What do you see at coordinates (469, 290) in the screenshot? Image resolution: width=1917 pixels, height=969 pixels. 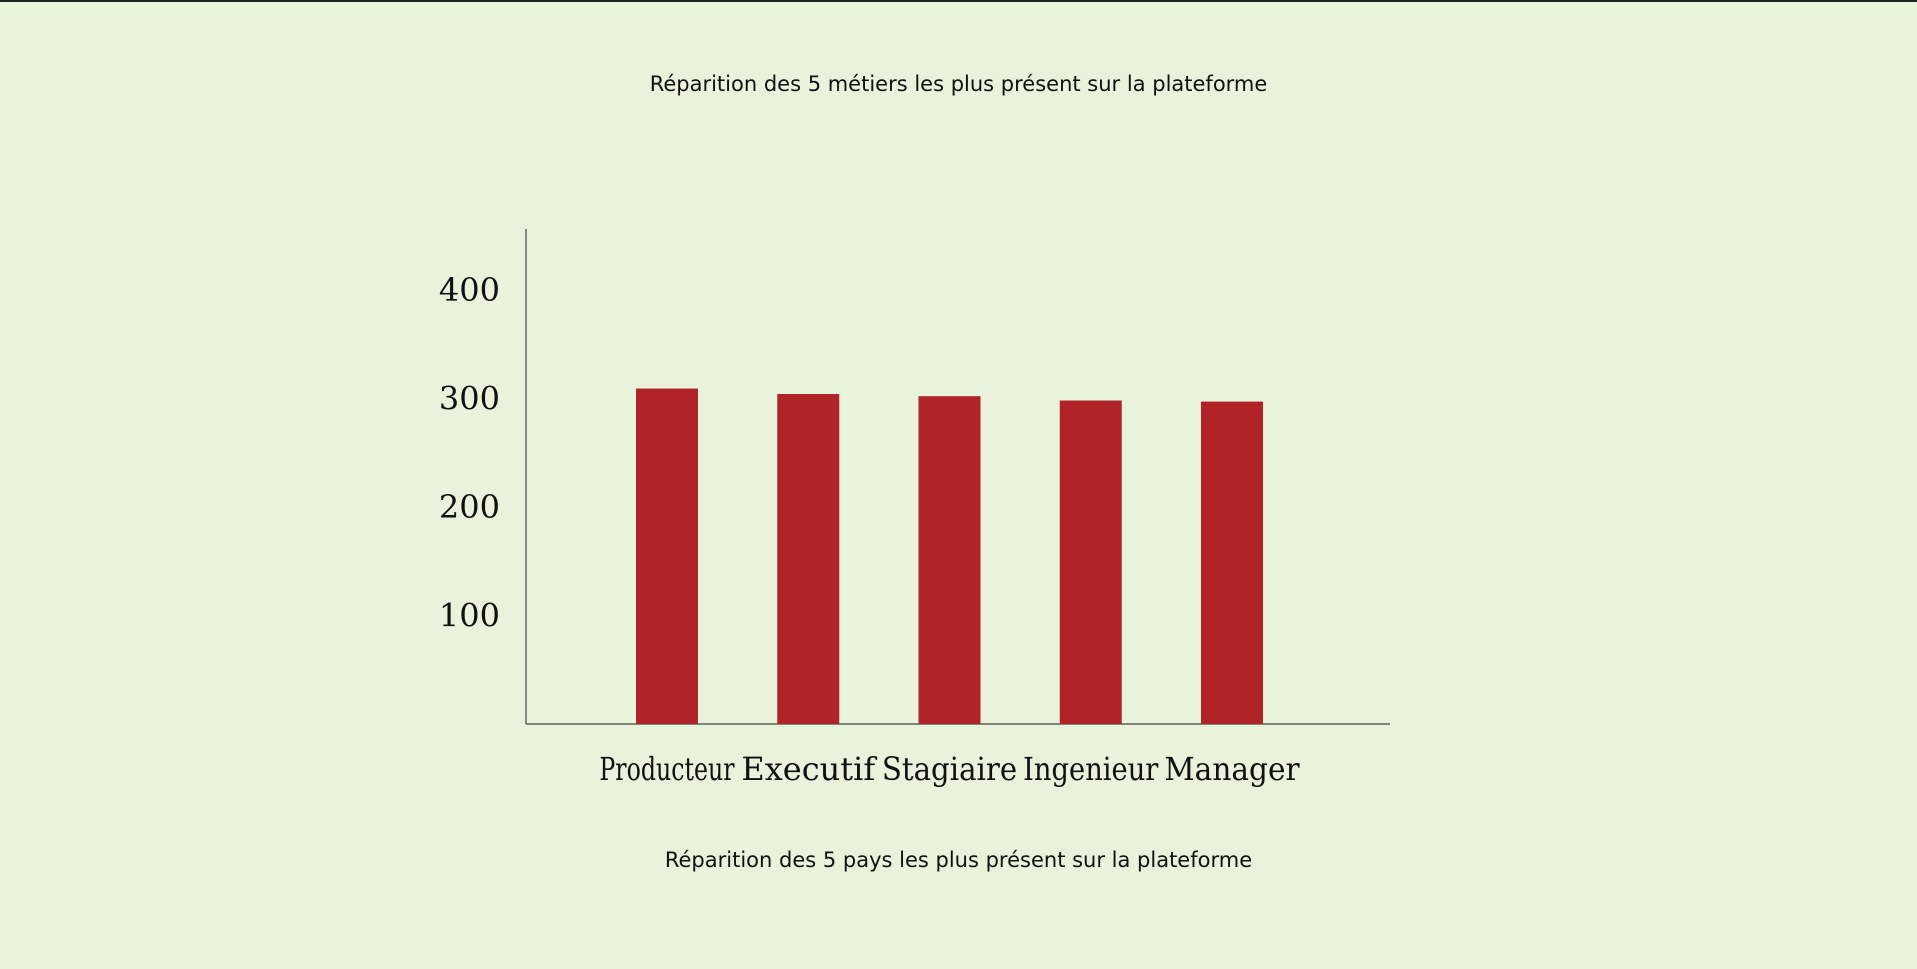 I see `y-tick-label: 400` at bounding box center [469, 290].